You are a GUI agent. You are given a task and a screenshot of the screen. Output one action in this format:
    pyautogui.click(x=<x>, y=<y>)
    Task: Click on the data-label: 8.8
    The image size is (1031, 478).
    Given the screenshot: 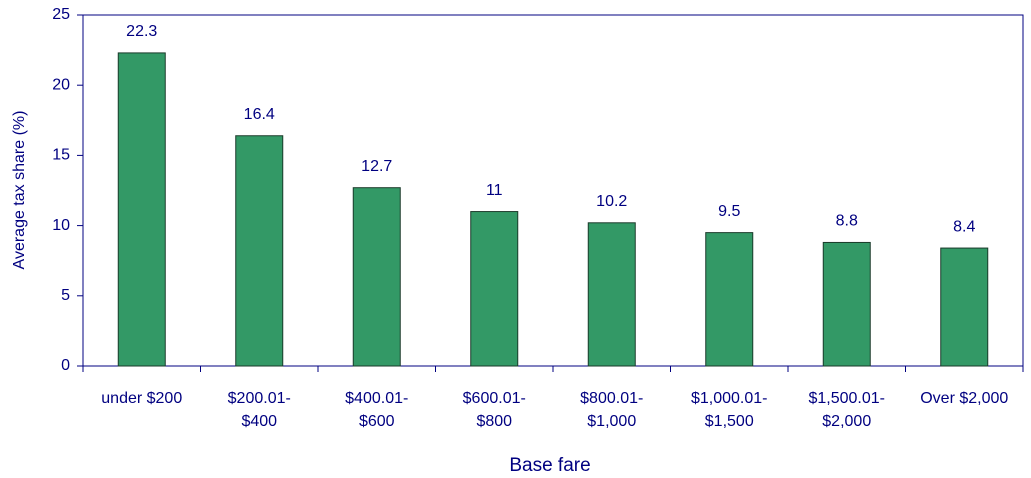 What is the action you would take?
    pyautogui.click(x=847, y=221)
    